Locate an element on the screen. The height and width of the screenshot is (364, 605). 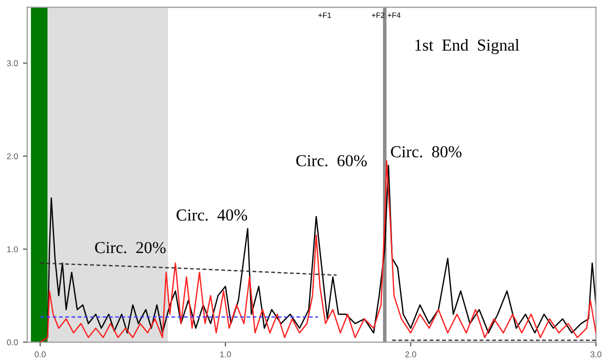
x-tick-label: 0.0 is located at coordinates (40, 354).